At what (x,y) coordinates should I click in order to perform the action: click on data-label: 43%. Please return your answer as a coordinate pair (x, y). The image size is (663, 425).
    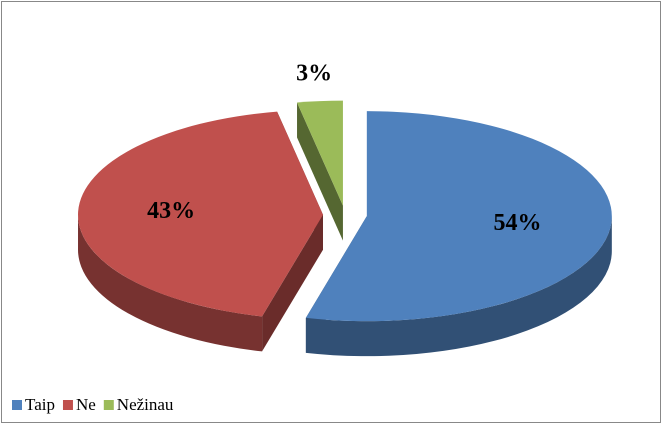
    Looking at the image, I should click on (171, 211).